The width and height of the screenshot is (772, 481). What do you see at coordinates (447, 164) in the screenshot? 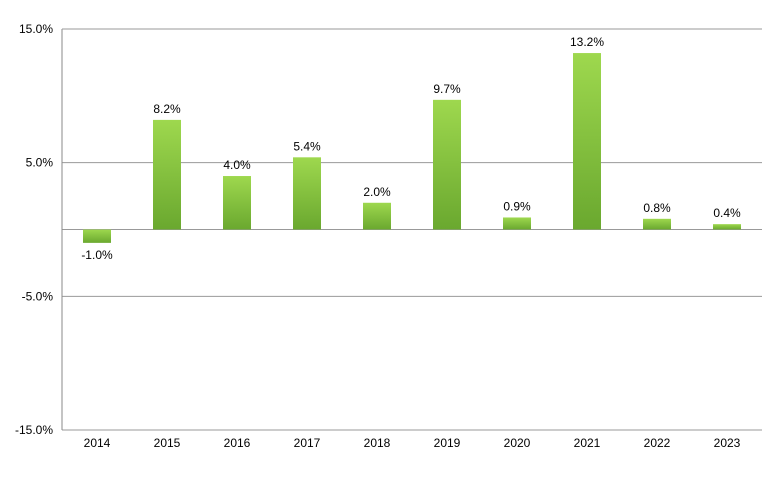
I see `bar-2019` at bounding box center [447, 164].